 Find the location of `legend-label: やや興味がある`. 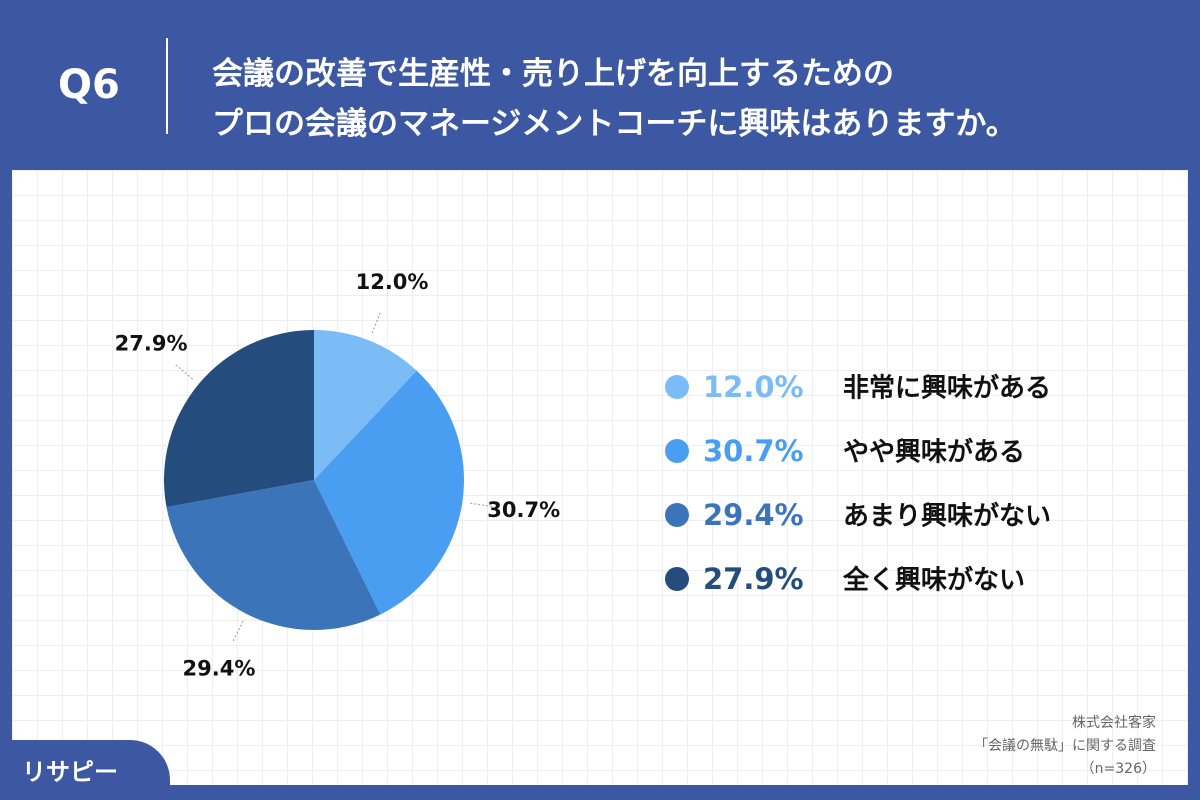

legend-label: やや興味がある is located at coordinates (934, 452).